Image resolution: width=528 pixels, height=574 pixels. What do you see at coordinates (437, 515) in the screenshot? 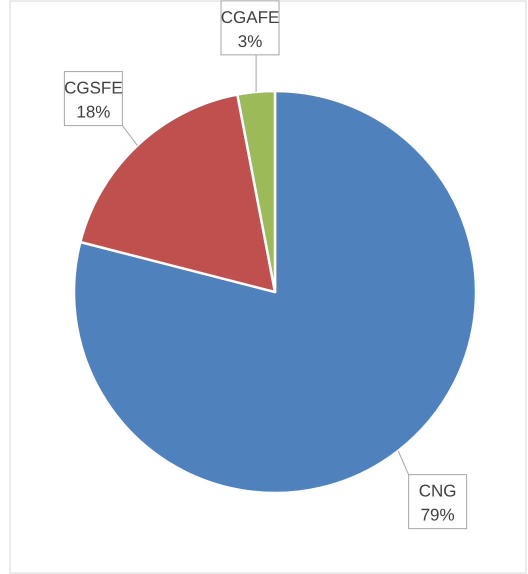
I see `data-label: 79%` at bounding box center [437, 515].